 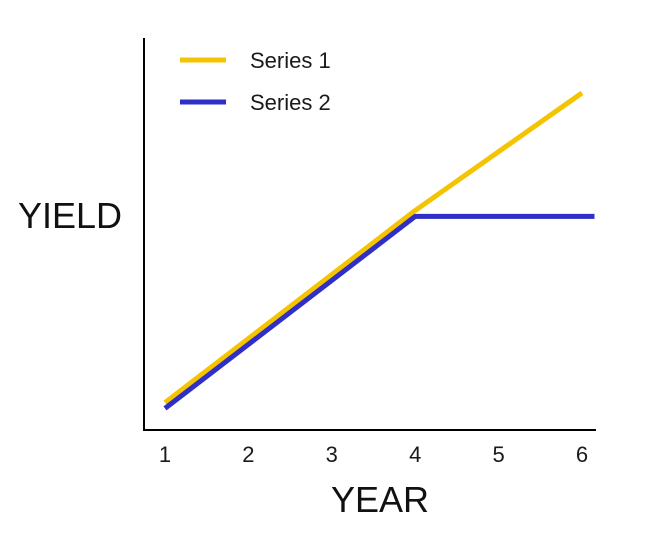 I want to click on x-axis-title: YEAR, so click(x=380, y=499).